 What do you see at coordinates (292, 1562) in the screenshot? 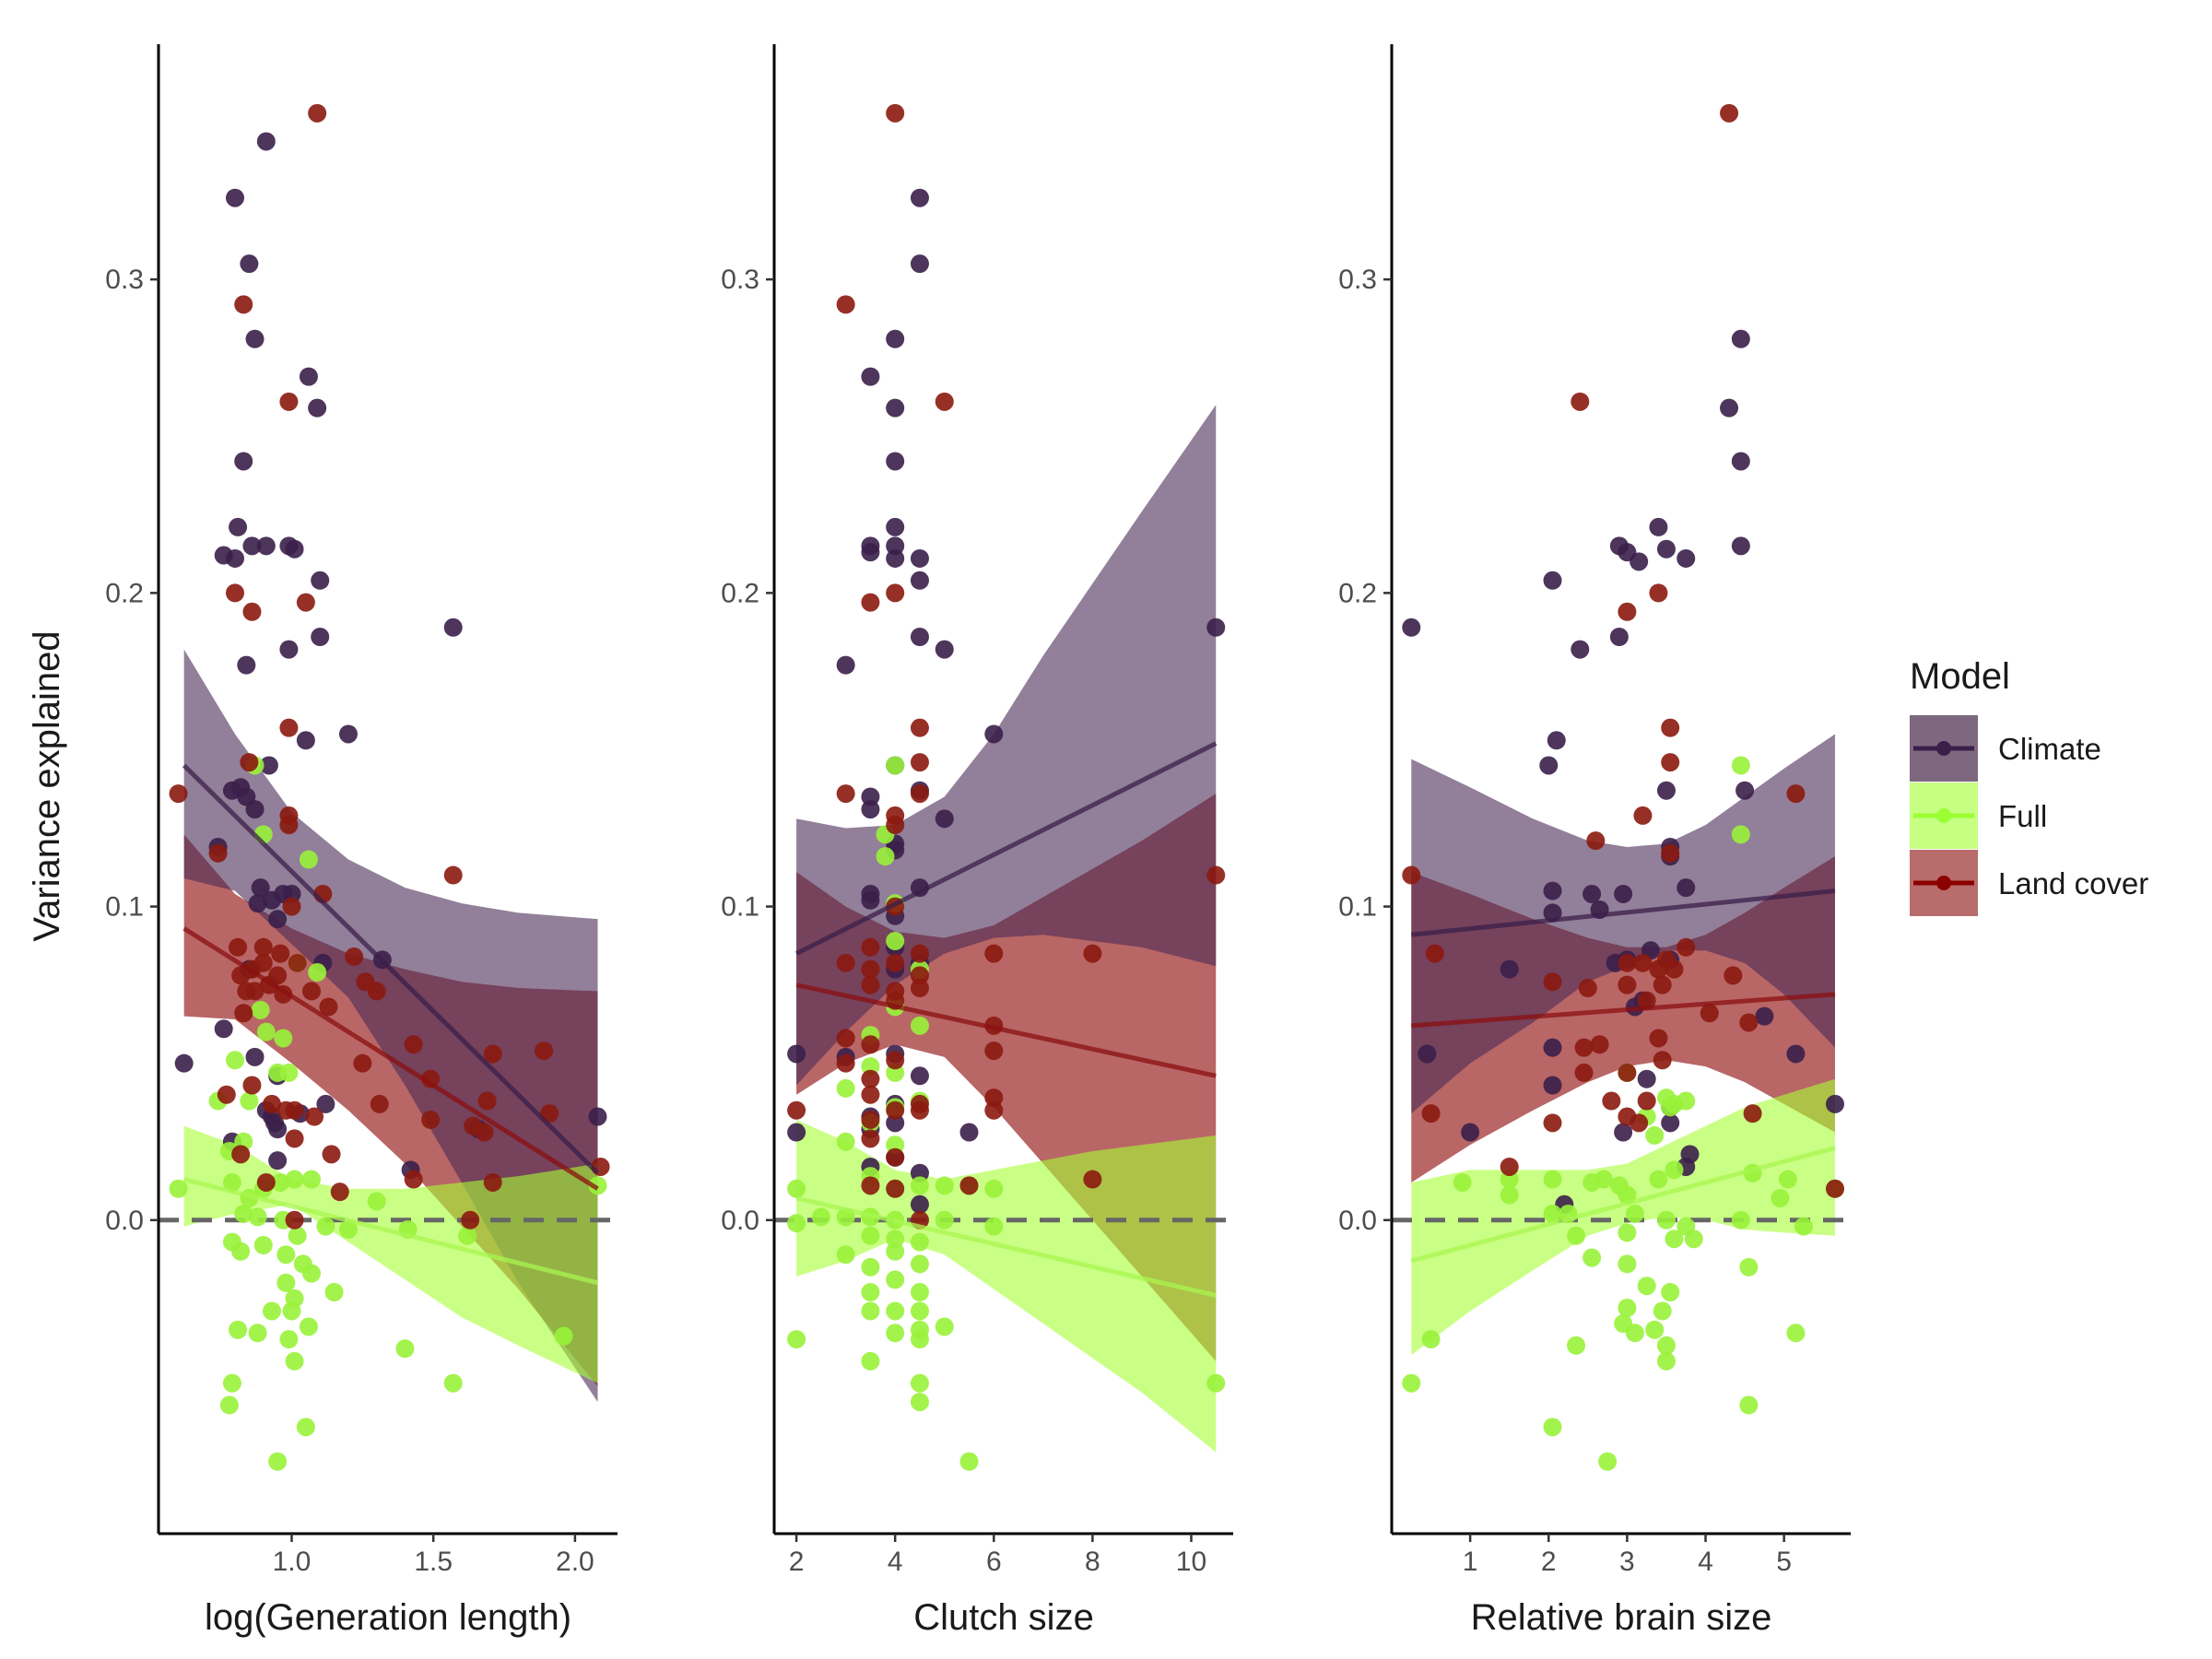
I see `x-tick-label: 1.0` at bounding box center [292, 1562].